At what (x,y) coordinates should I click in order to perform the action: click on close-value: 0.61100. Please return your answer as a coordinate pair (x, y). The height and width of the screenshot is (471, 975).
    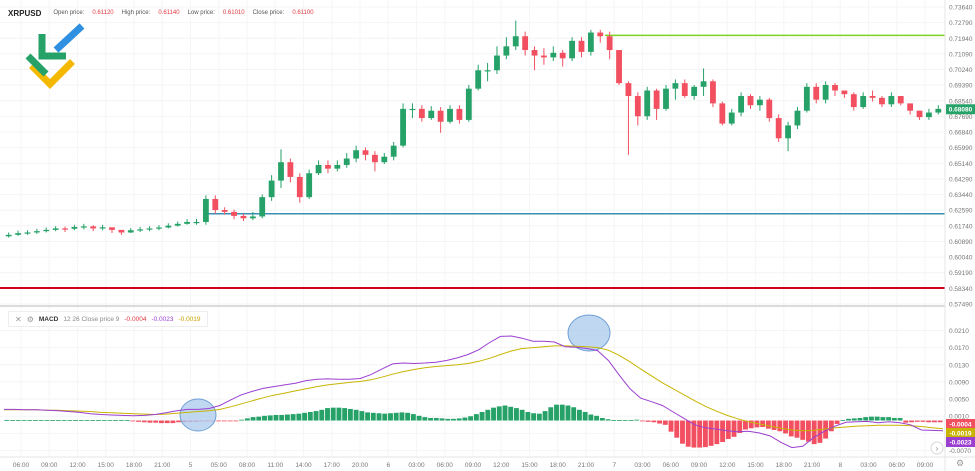
    Looking at the image, I should click on (303, 13).